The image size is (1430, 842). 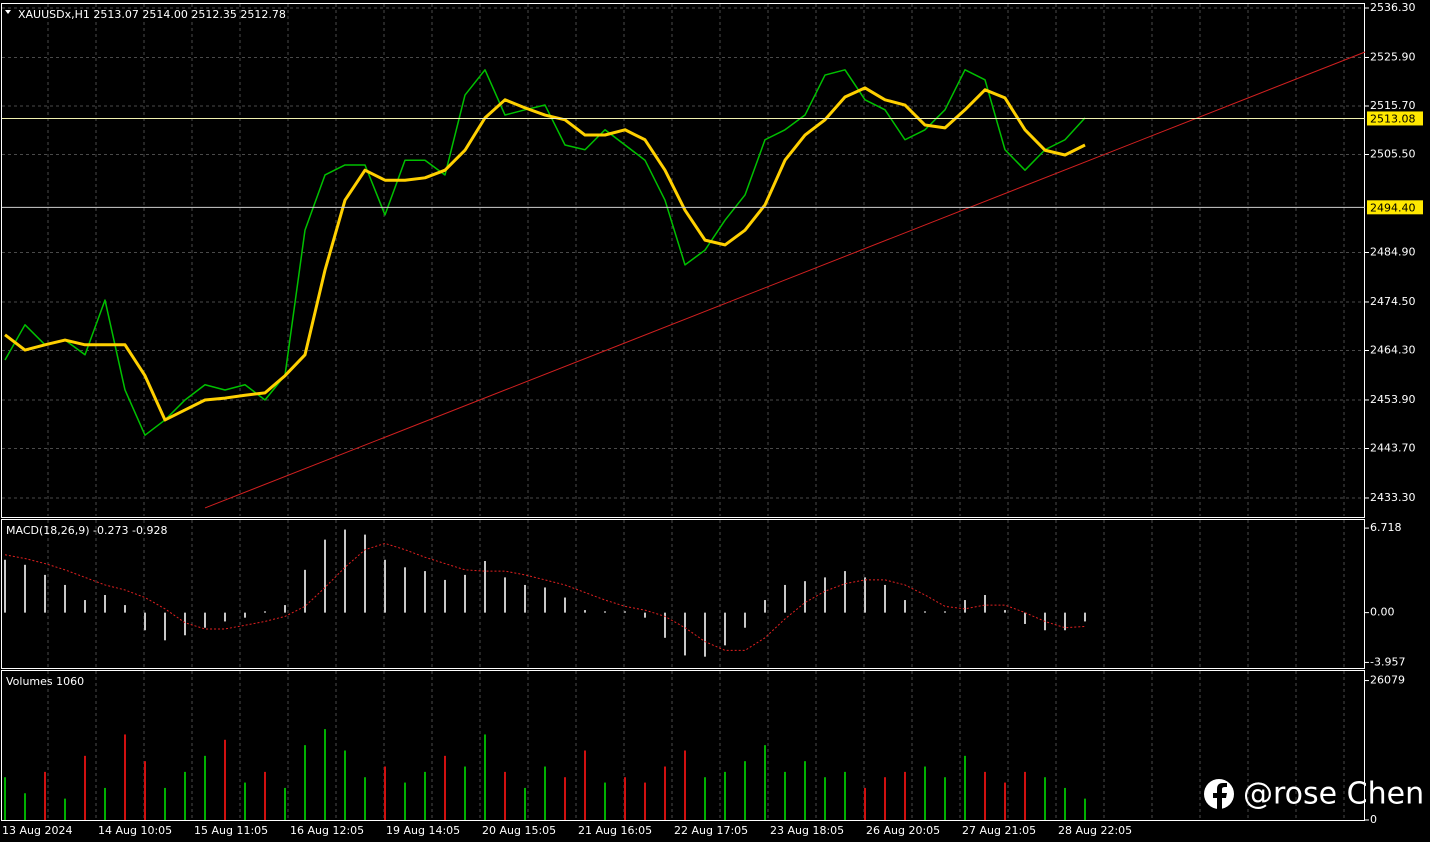 What do you see at coordinates (1393, 56) in the screenshot?
I see `y-tick-label: 2525.90` at bounding box center [1393, 56].